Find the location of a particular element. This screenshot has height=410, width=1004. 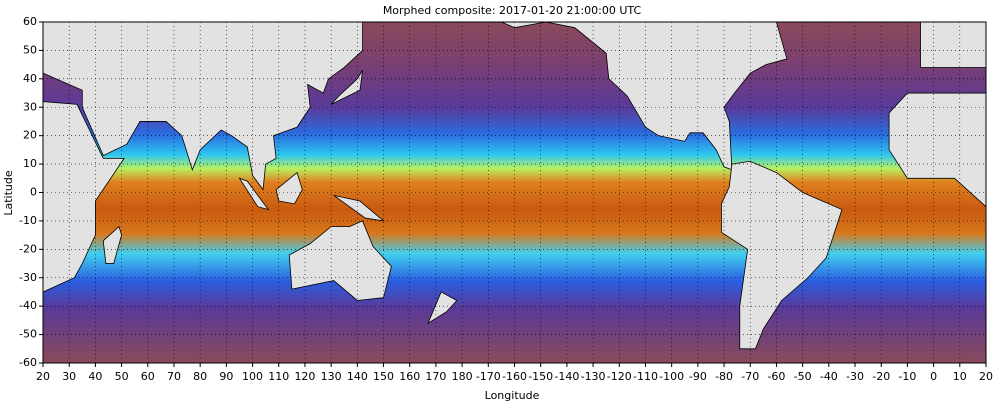

x-tick-label: 10 is located at coordinates (960, 376).